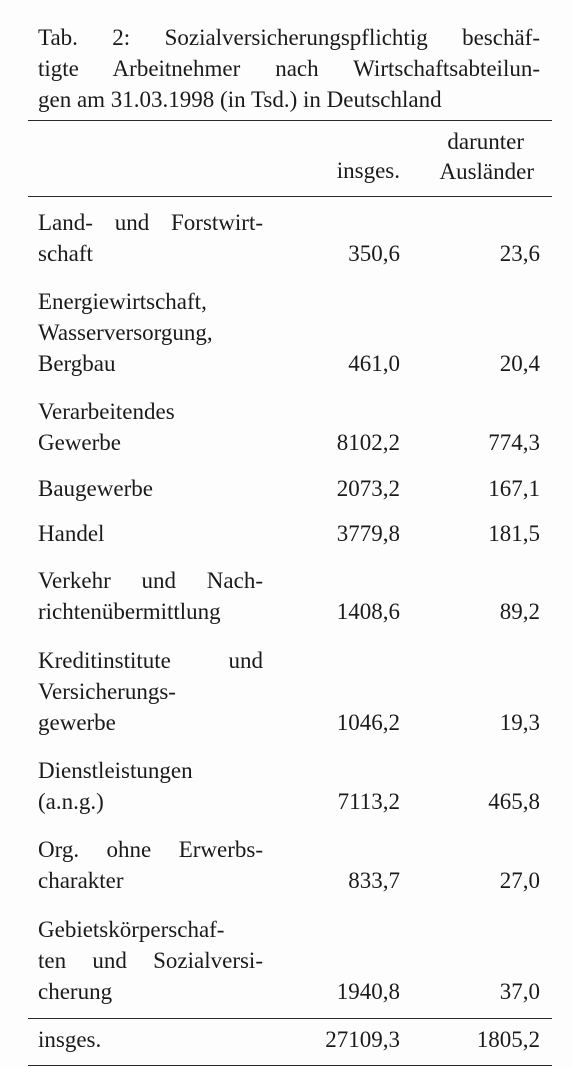 The image size is (573, 1067). What do you see at coordinates (368, 991) in the screenshot?
I see `row-total-value: 1940,8` at bounding box center [368, 991].